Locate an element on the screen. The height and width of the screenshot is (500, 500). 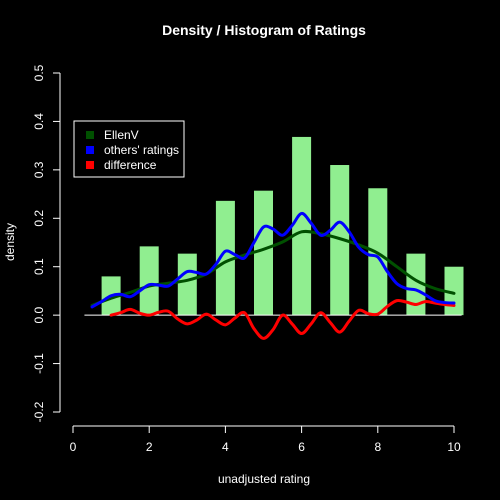
x-tick-label: 0 is located at coordinates (73, 447).